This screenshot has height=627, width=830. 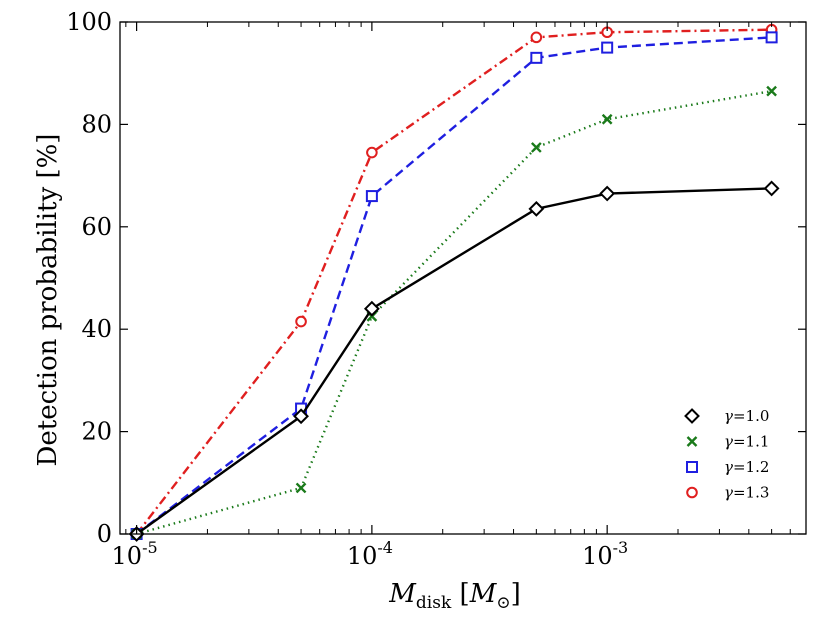 I want to click on y-tick-label: 100, so click(x=89, y=22).